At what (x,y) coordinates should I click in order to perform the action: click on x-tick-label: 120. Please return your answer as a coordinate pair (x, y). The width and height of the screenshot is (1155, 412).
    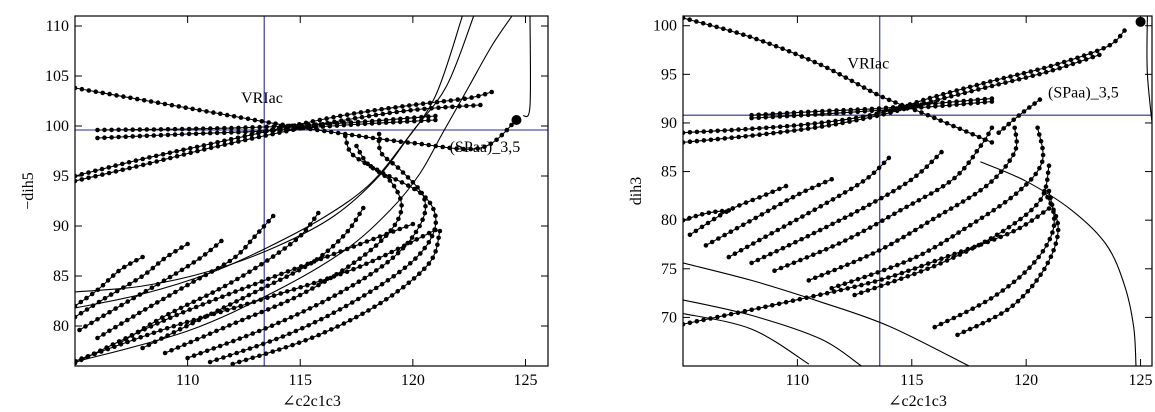
    Looking at the image, I should click on (413, 380).